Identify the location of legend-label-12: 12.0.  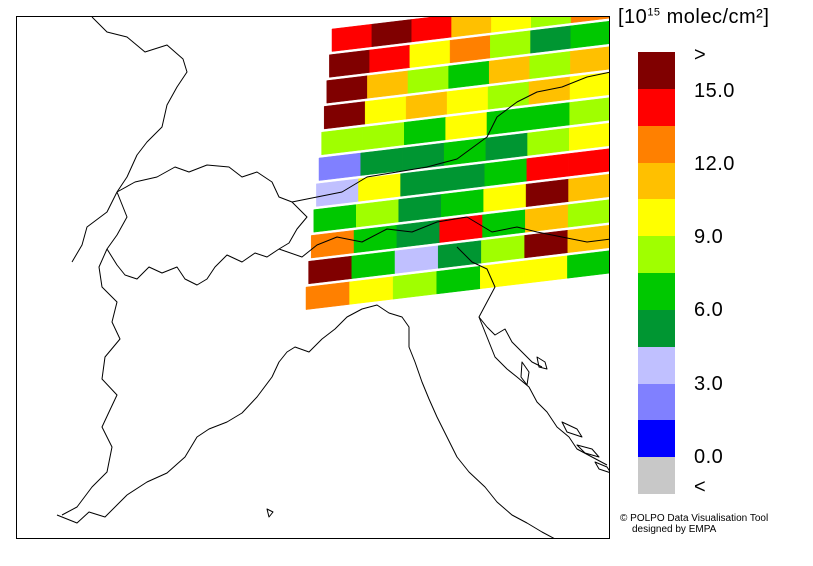
(714, 164).